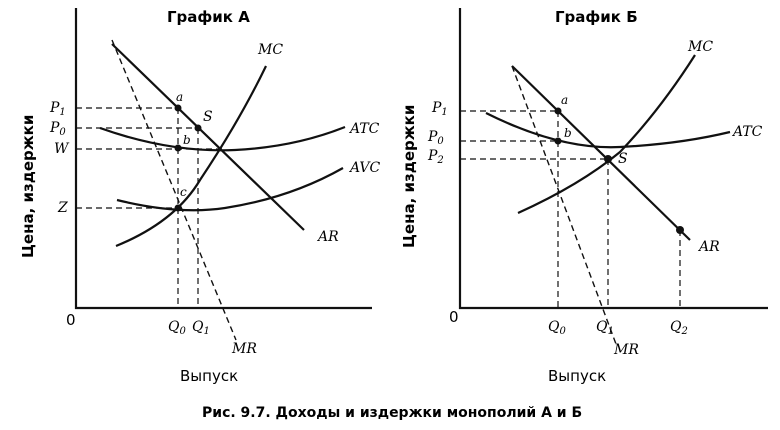  I want to click on graph-a-atc-label: ATC, so click(364, 129).